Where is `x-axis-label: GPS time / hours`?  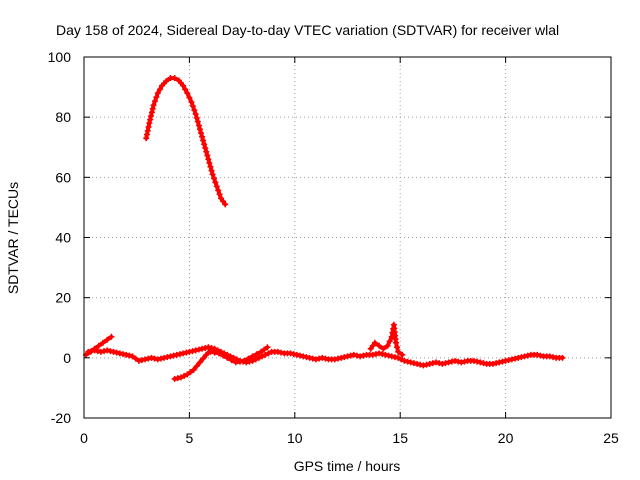
x-axis-label: GPS time / hours is located at coordinates (347, 466).